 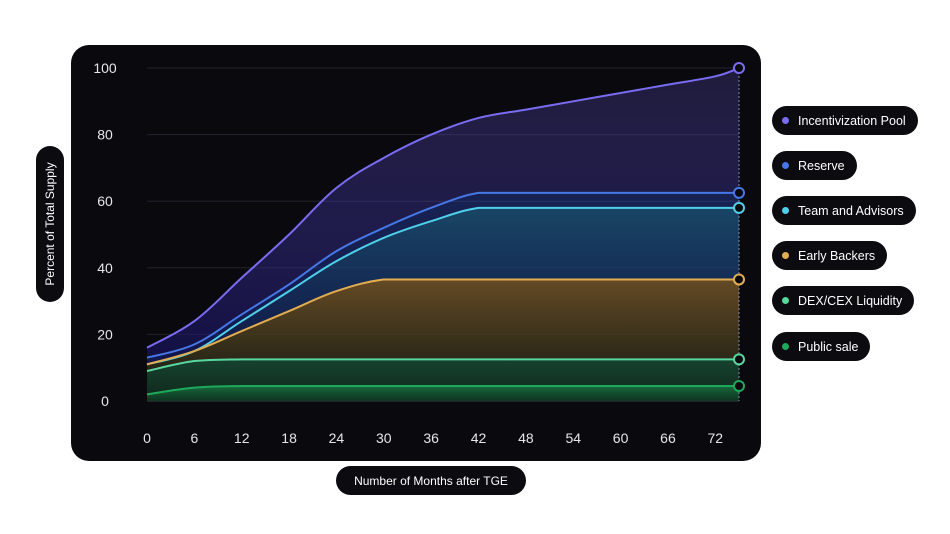 I want to click on legend-label: Public sale, so click(x=828, y=346).